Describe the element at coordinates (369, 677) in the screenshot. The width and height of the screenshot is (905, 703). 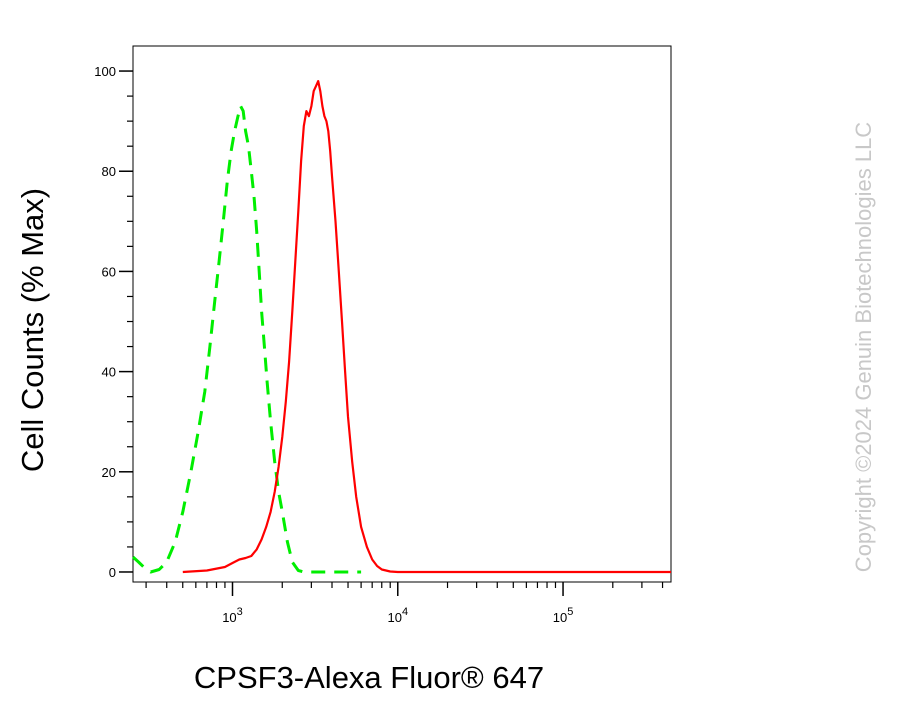
I see `x-axis-title: CPSF3-Alexa Fluor® 647` at that location.